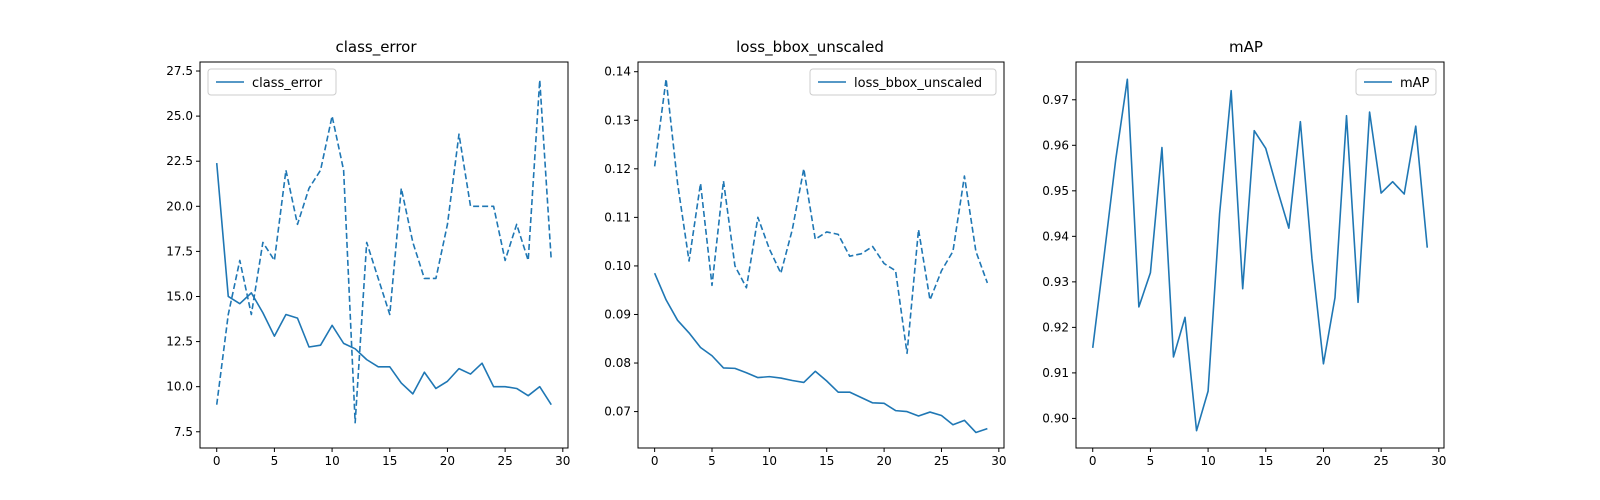 This screenshot has width=1600, height=500. I want to click on y-tick-label: 0.90, so click(1055, 418).